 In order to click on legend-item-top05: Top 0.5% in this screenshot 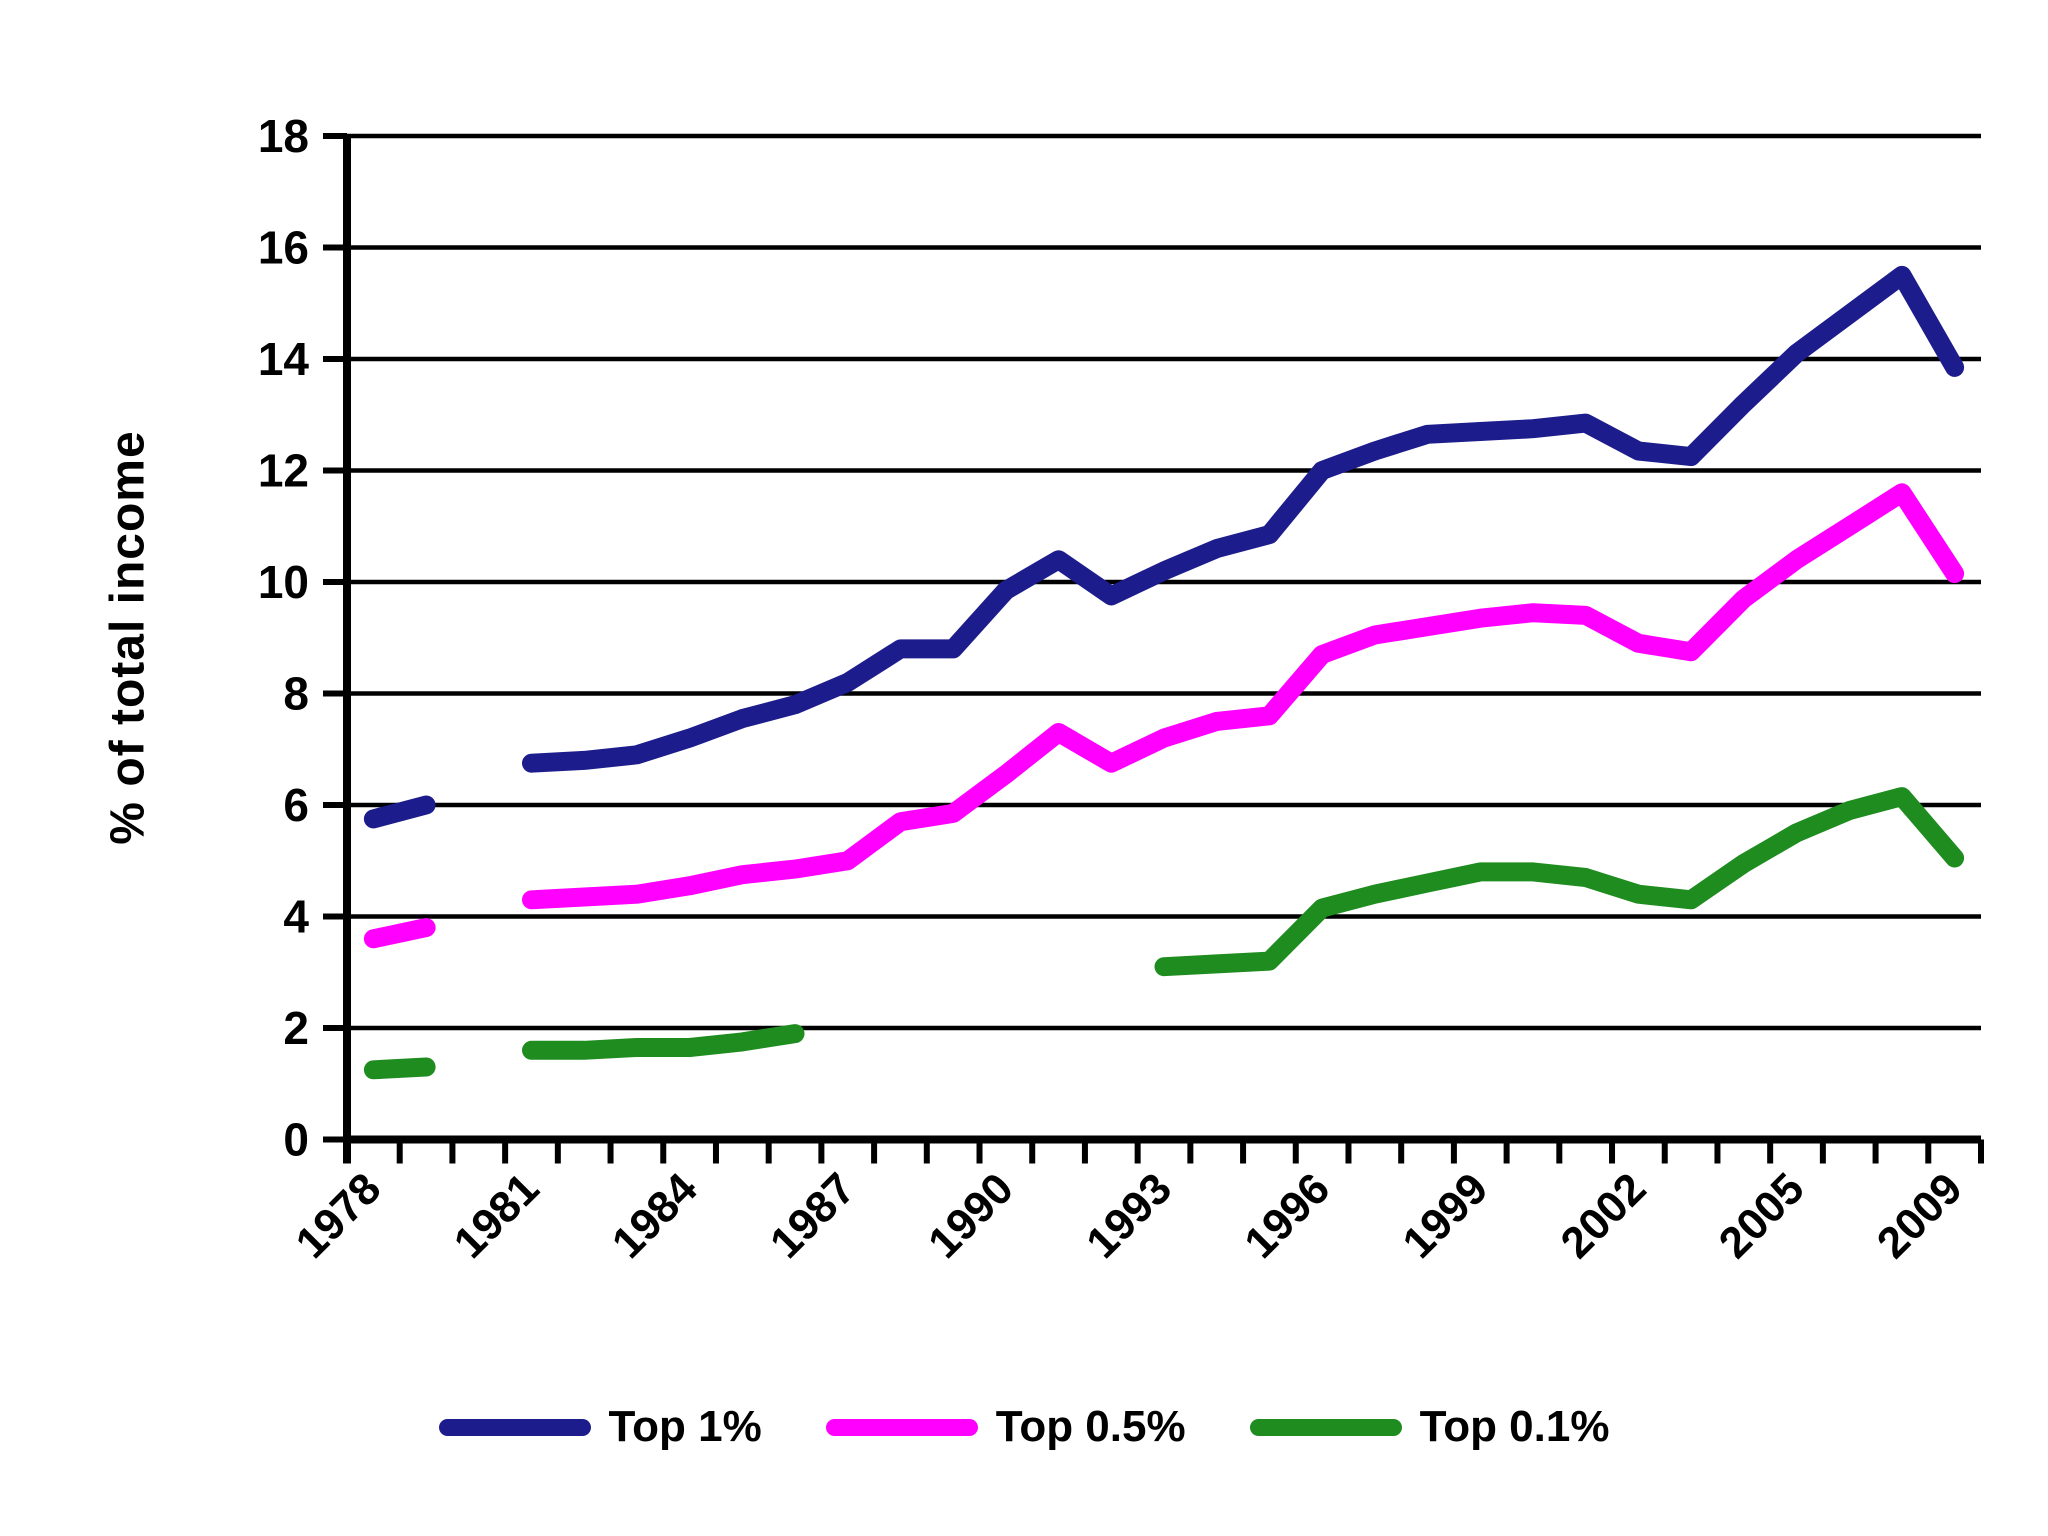, I will do `click(1005, 1427)`.